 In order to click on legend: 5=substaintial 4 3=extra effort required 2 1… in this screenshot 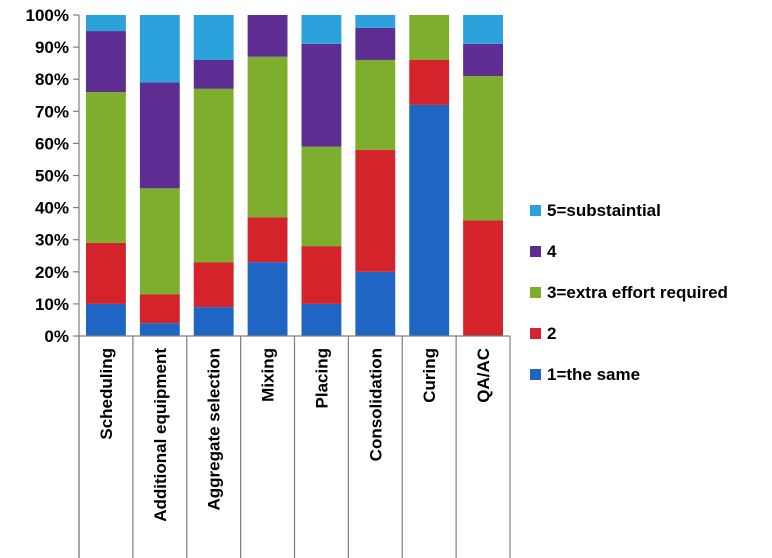, I will do `click(629, 292)`.